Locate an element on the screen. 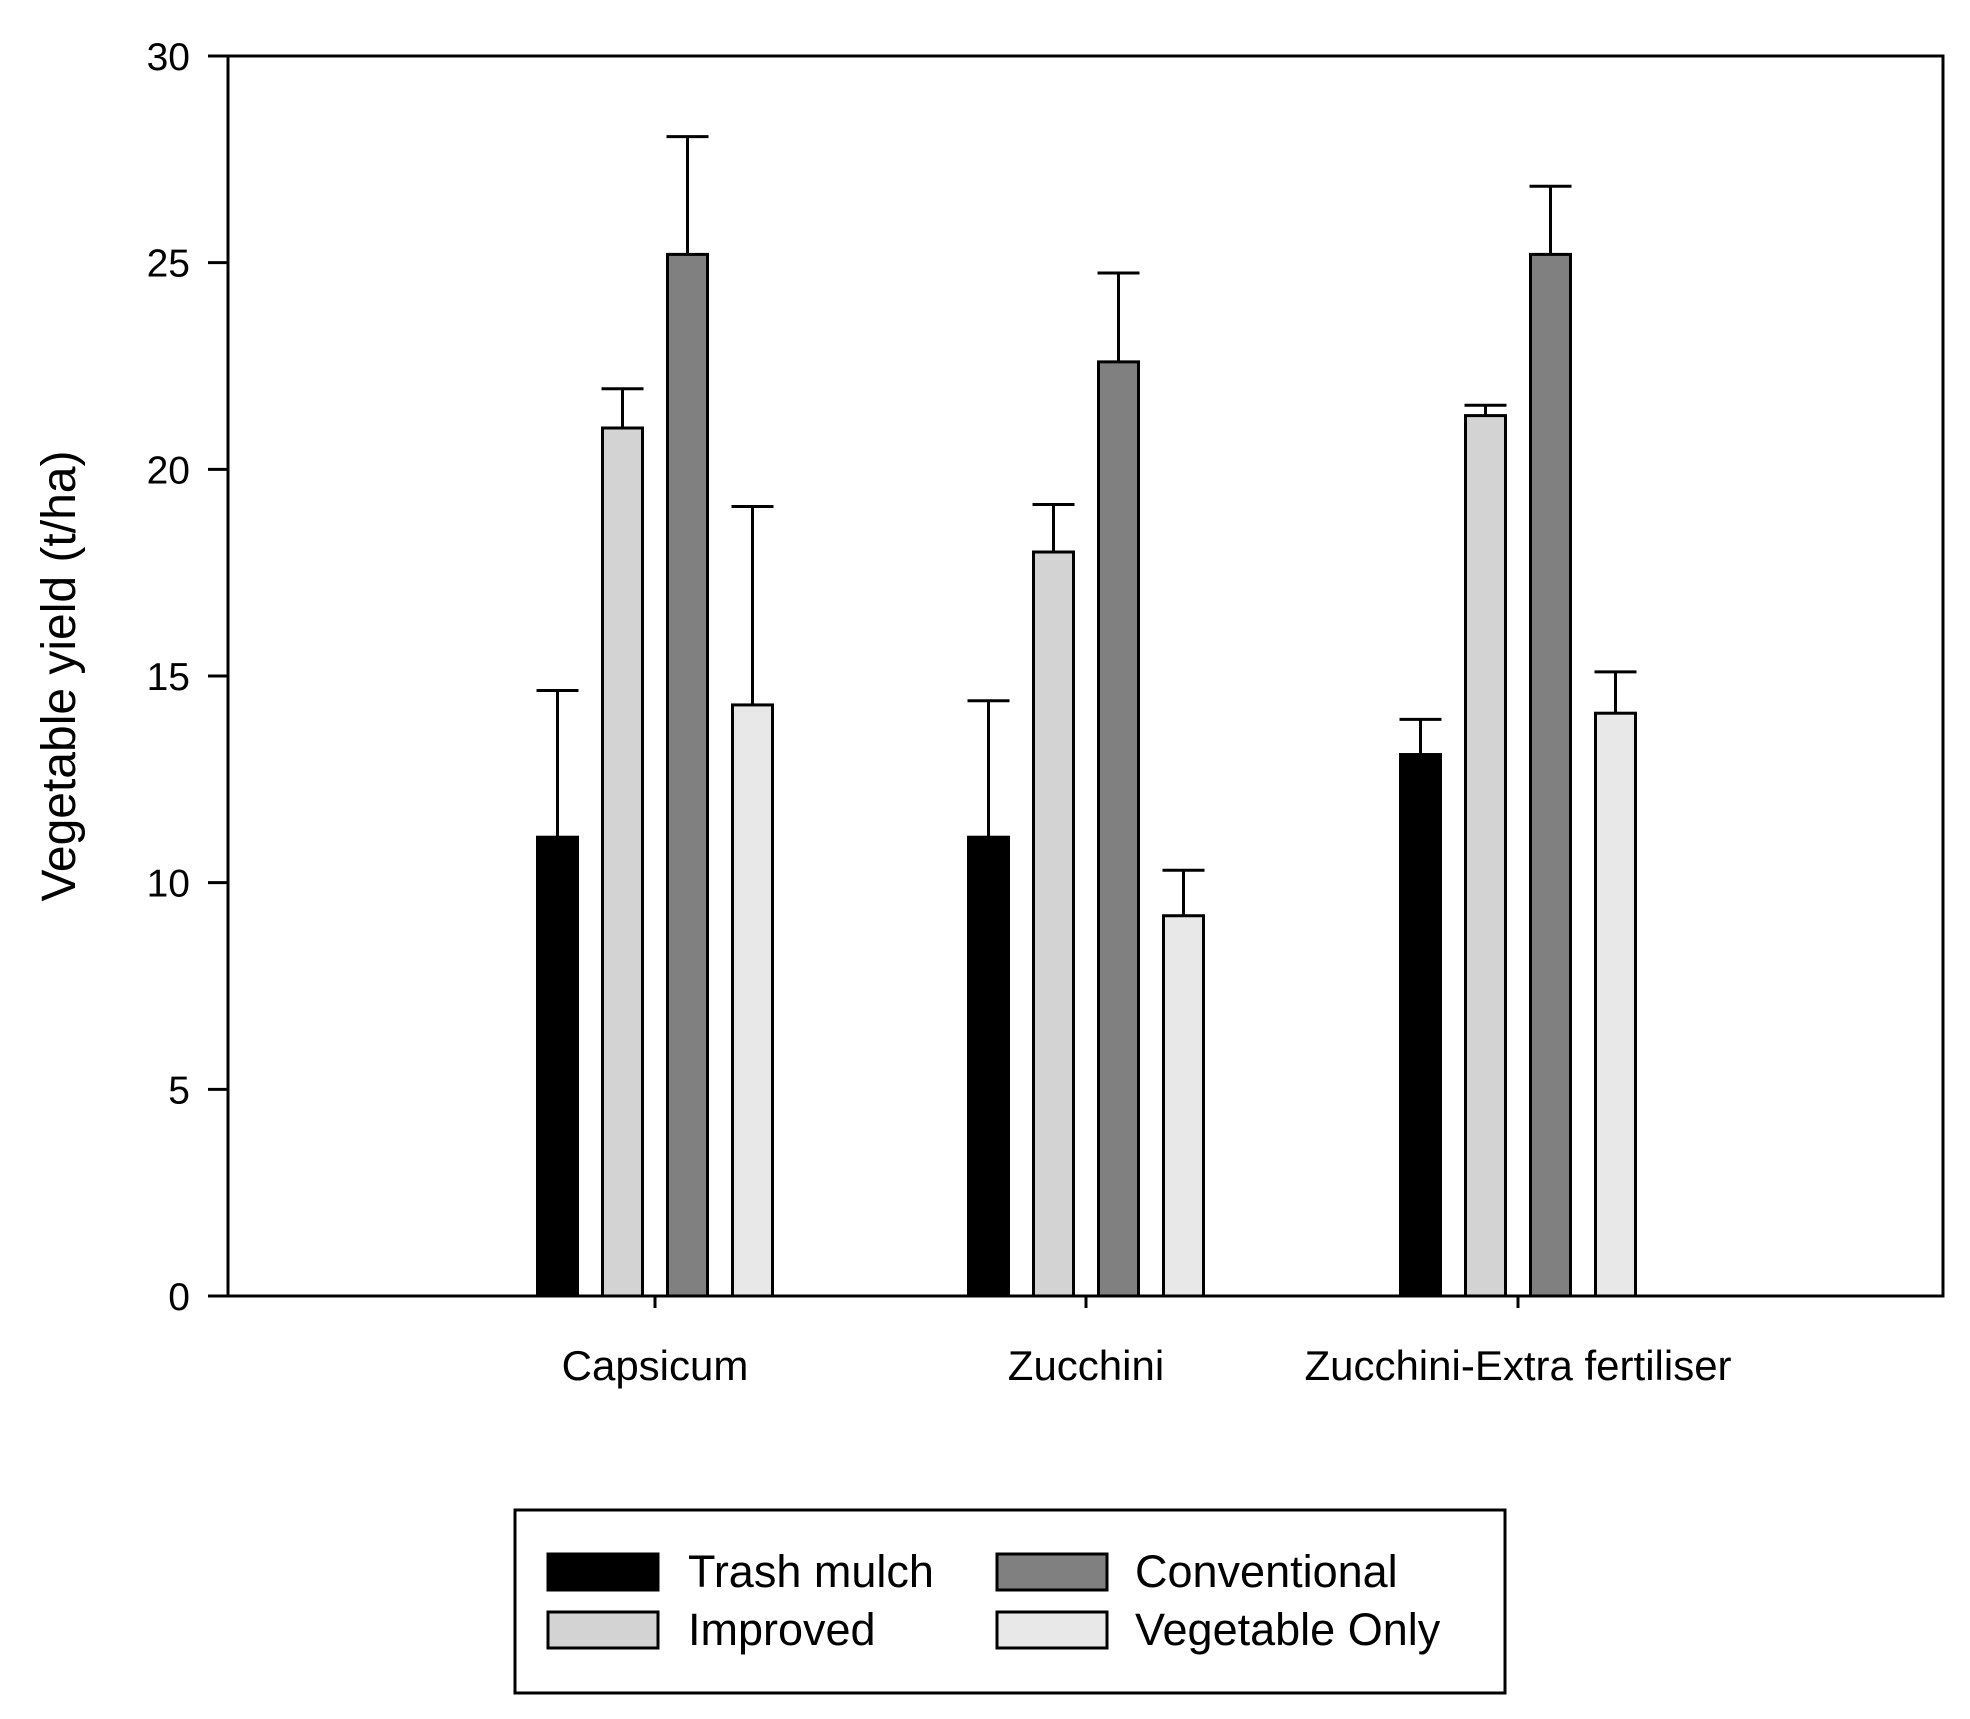  y-tick-label: 10 is located at coordinates (168, 884).